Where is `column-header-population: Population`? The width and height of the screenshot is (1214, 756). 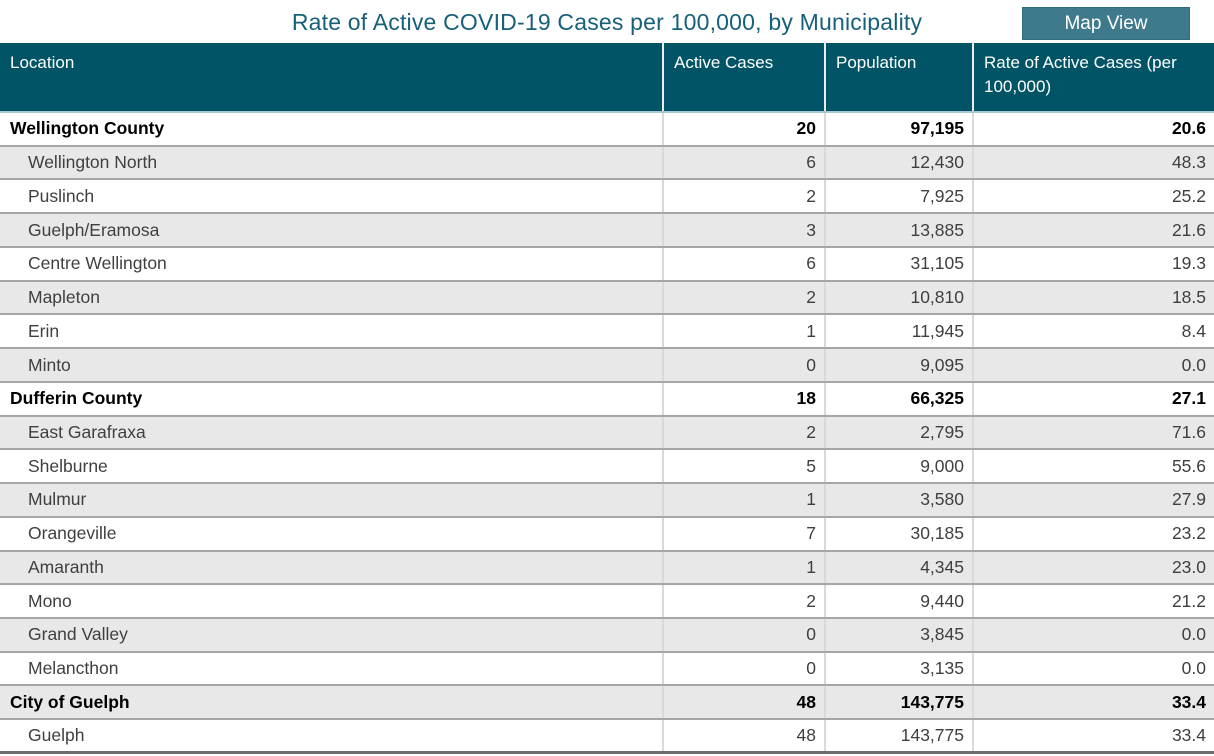
column-header-population: Population is located at coordinates (898, 77).